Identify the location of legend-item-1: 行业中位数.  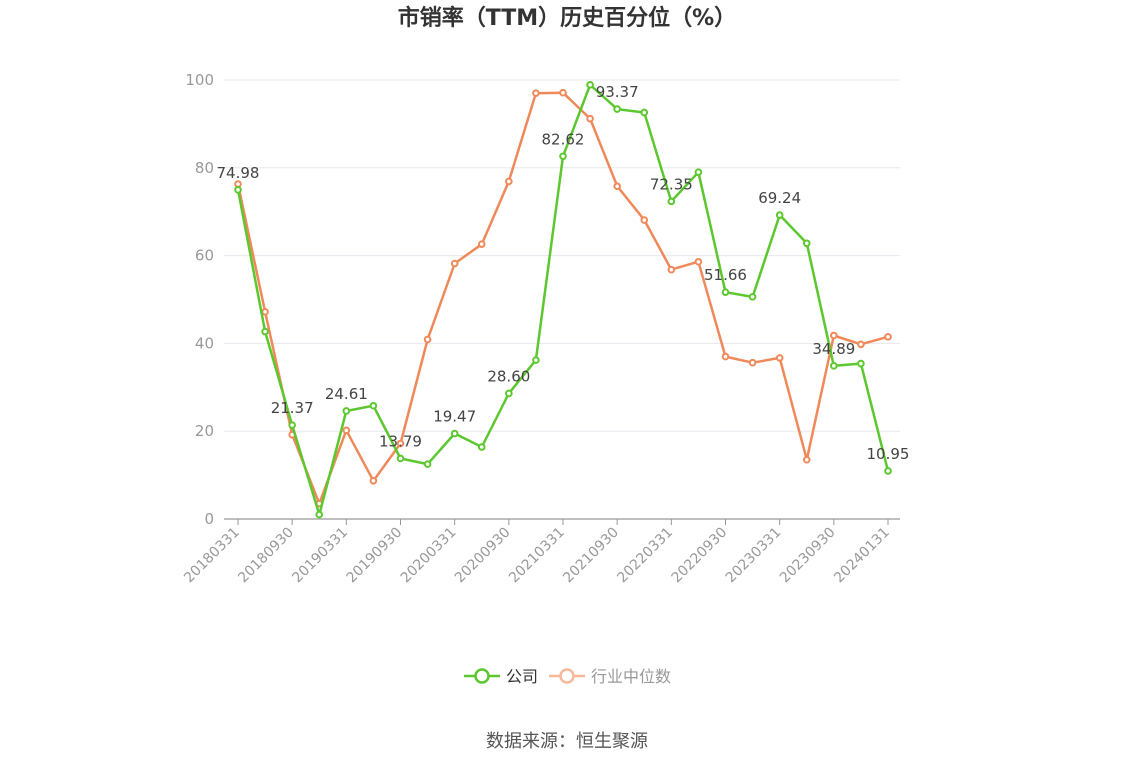
(610, 676).